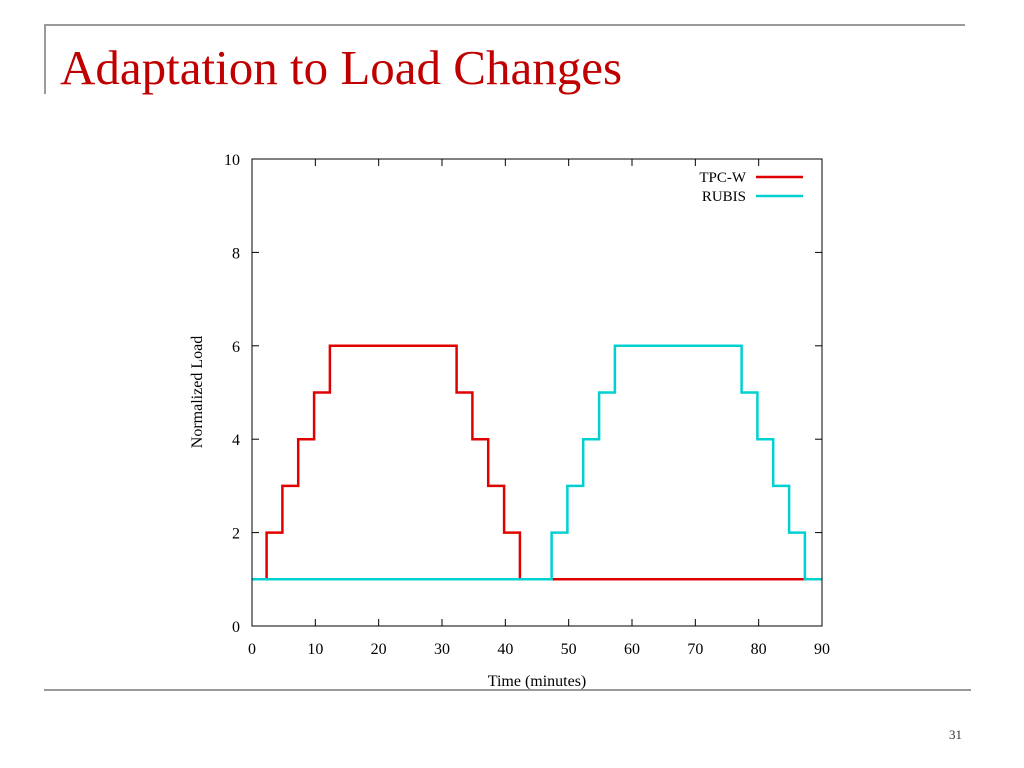 The height and width of the screenshot is (768, 1024). I want to click on x-tick-label: 50, so click(569, 649).